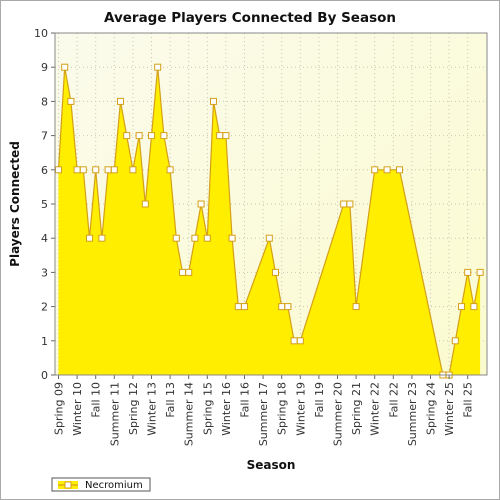 The width and height of the screenshot is (500, 500). I want to click on y-tick-label: 2, so click(44, 307).